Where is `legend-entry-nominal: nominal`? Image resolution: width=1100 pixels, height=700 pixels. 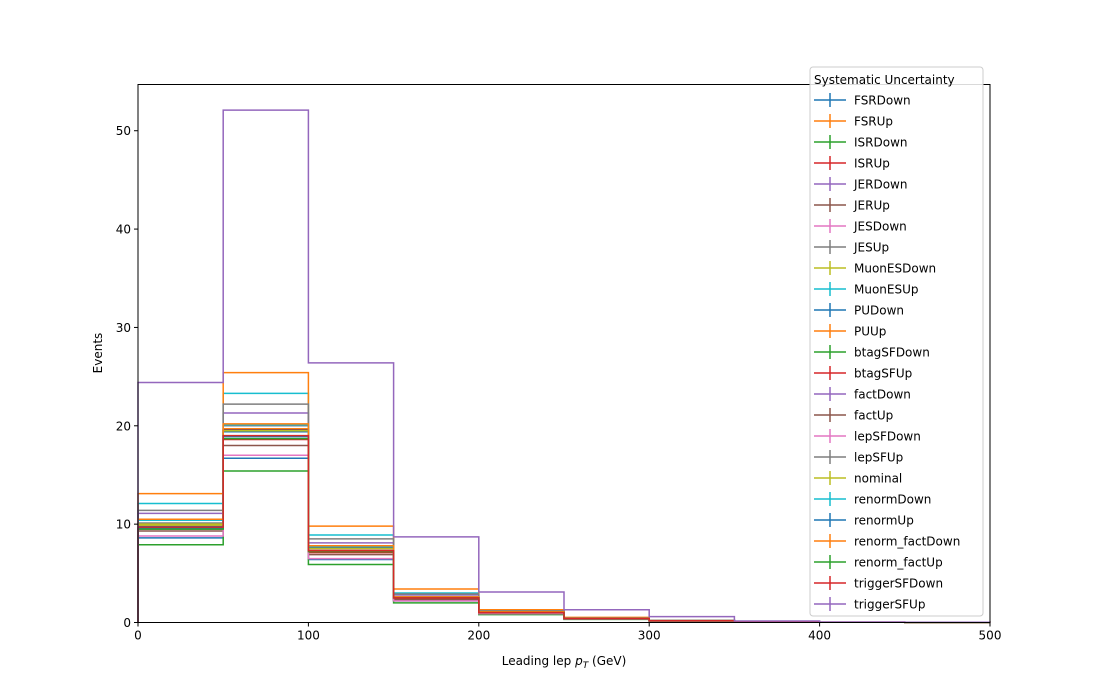 legend-entry-nominal: nominal is located at coordinates (878, 479).